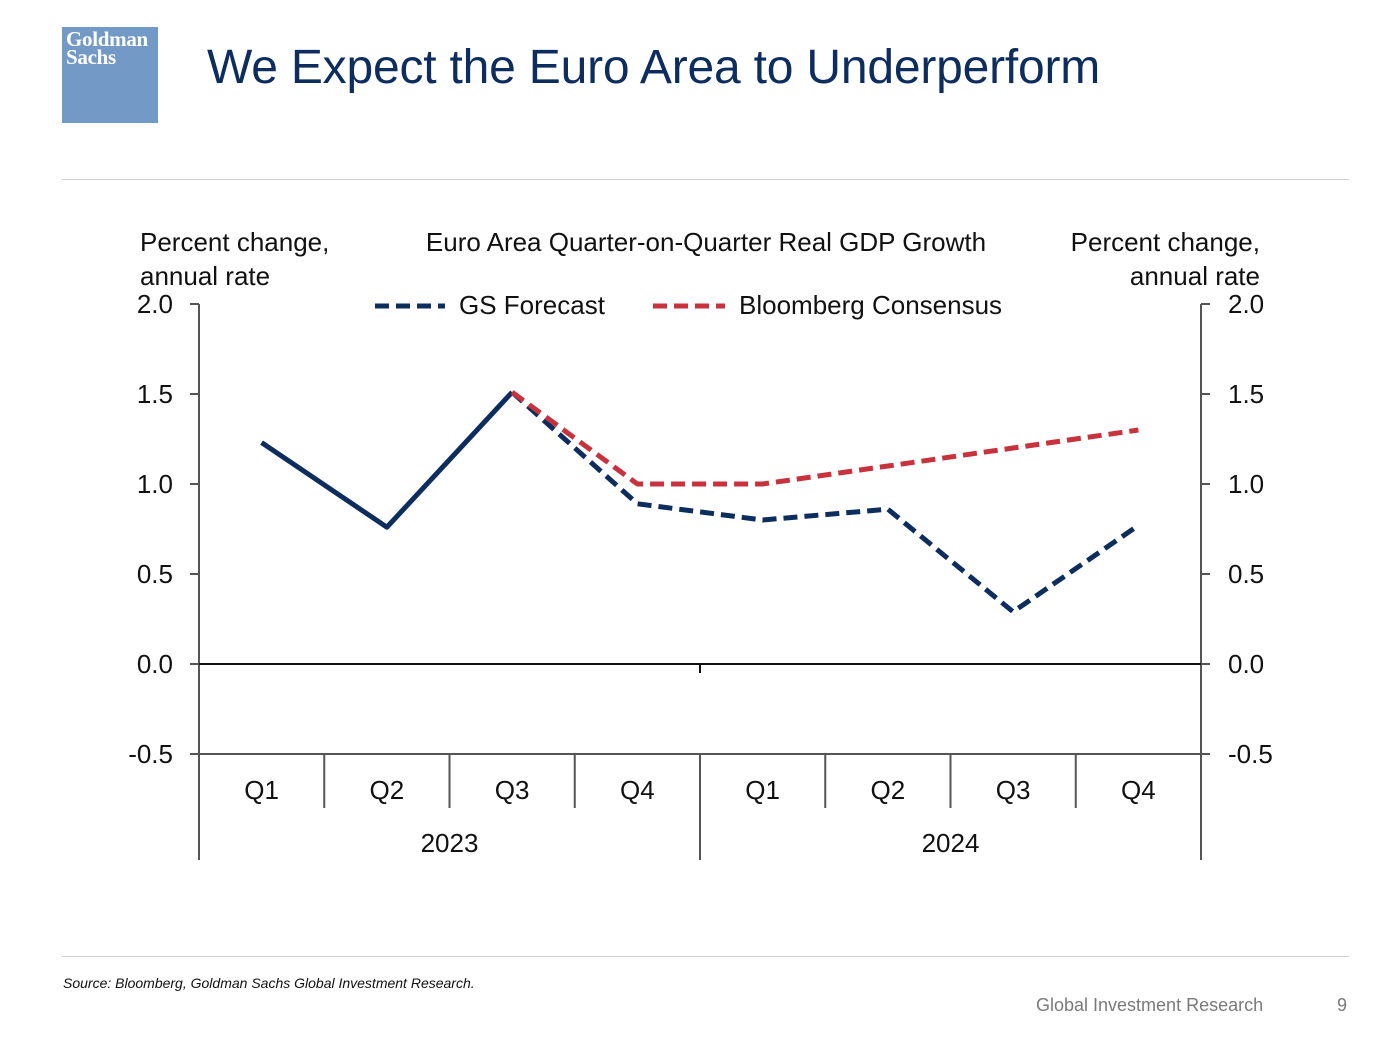 Image resolution: width=1375 pixels, height=1048 pixels. What do you see at coordinates (155, 664) in the screenshot?
I see `y-tick-label-left: 0.0` at bounding box center [155, 664].